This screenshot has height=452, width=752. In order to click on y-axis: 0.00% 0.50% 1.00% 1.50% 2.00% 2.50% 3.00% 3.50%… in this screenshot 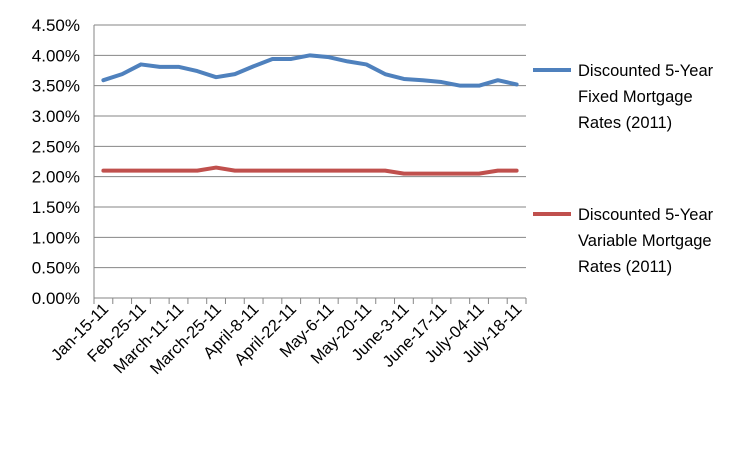, I will do `click(63, 162)`.